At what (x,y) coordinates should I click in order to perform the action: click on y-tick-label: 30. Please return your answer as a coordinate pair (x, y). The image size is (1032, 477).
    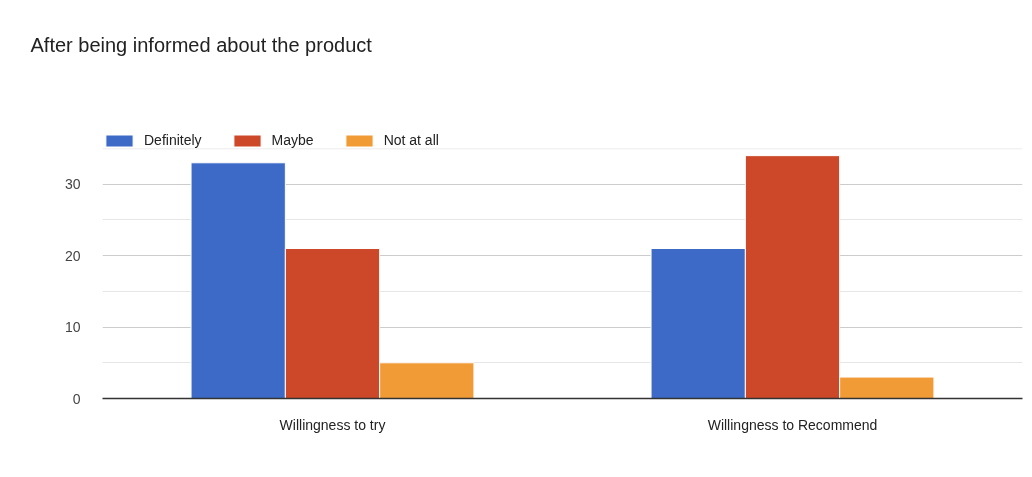
    Looking at the image, I should click on (72, 184).